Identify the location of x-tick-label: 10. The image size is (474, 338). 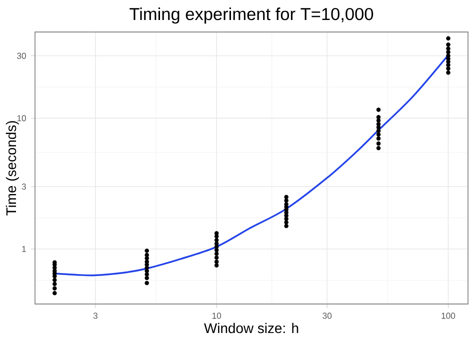
(217, 315).